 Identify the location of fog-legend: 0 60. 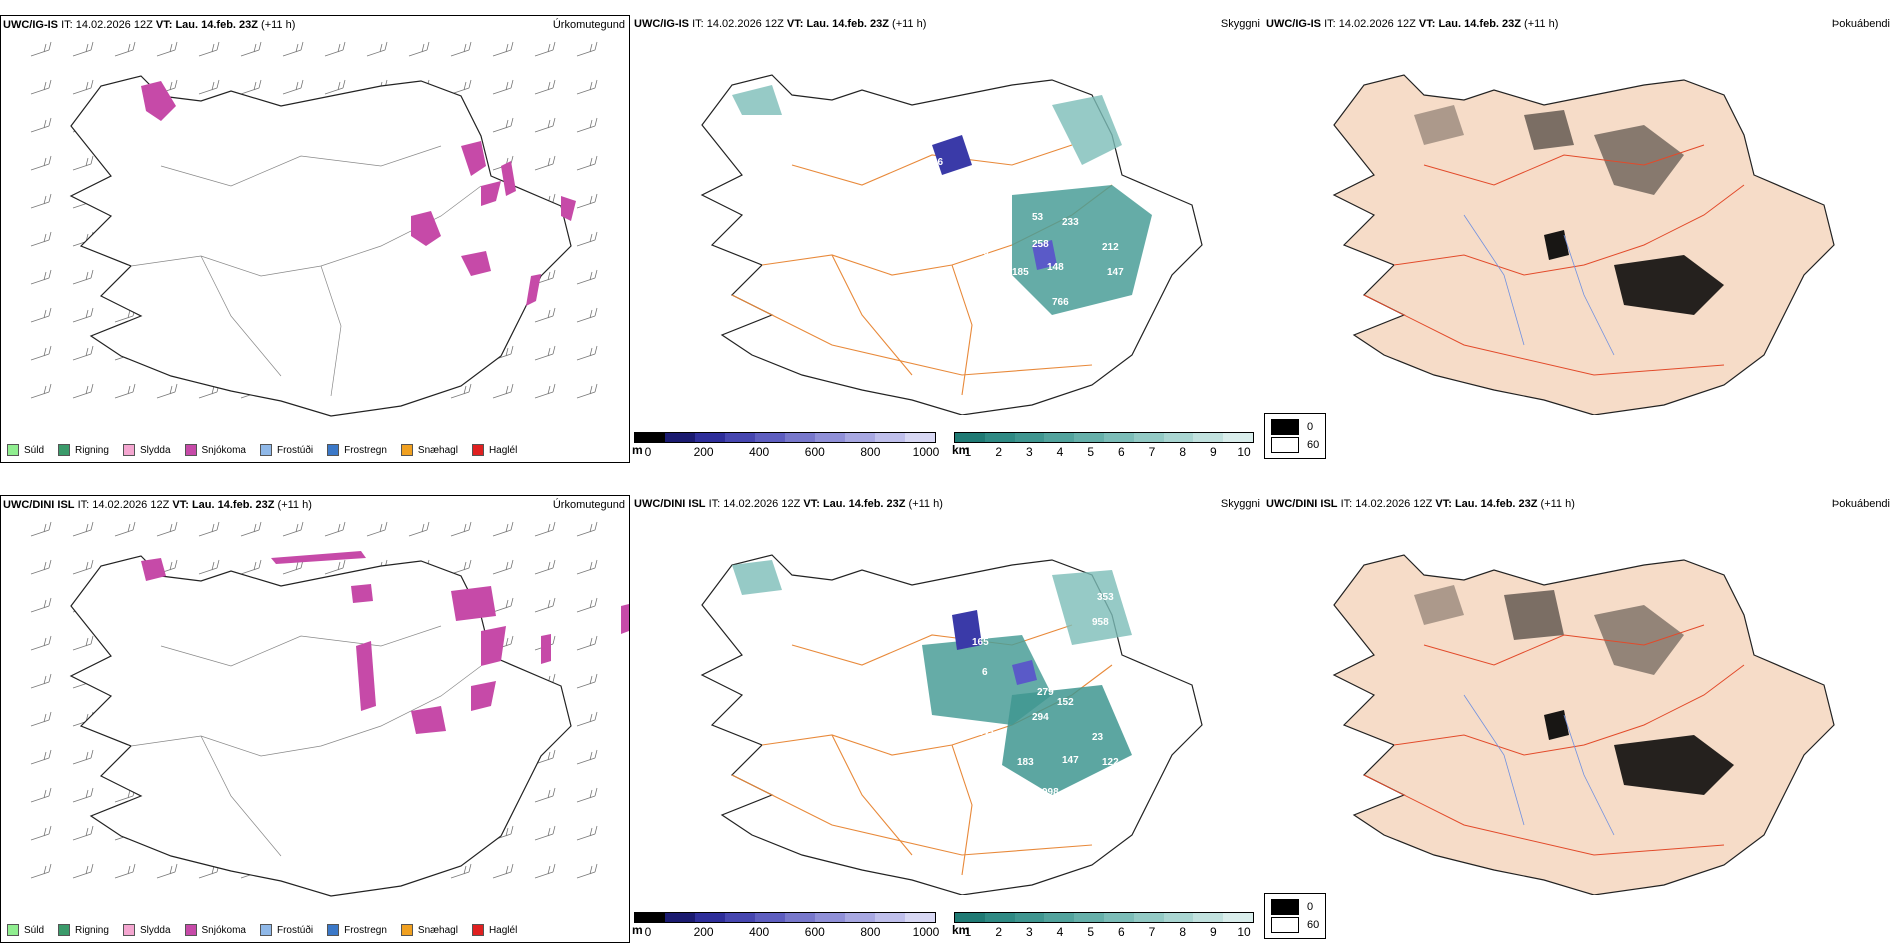
(1295, 436).